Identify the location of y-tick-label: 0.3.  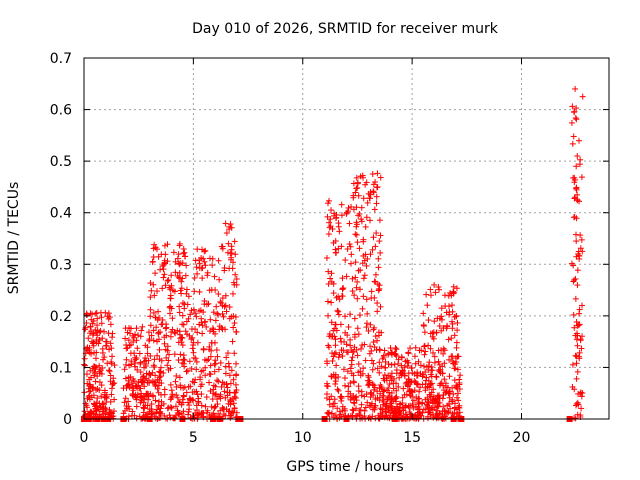
(61, 265).